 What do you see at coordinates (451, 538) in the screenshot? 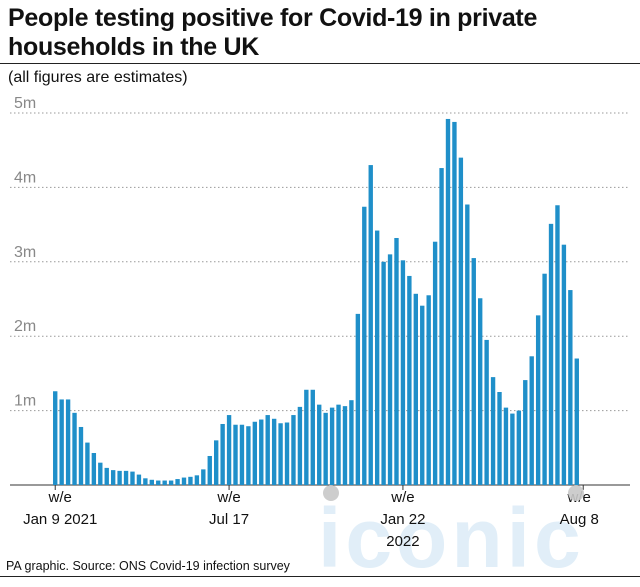
I see `watermark-logo: iconic` at bounding box center [451, 538].